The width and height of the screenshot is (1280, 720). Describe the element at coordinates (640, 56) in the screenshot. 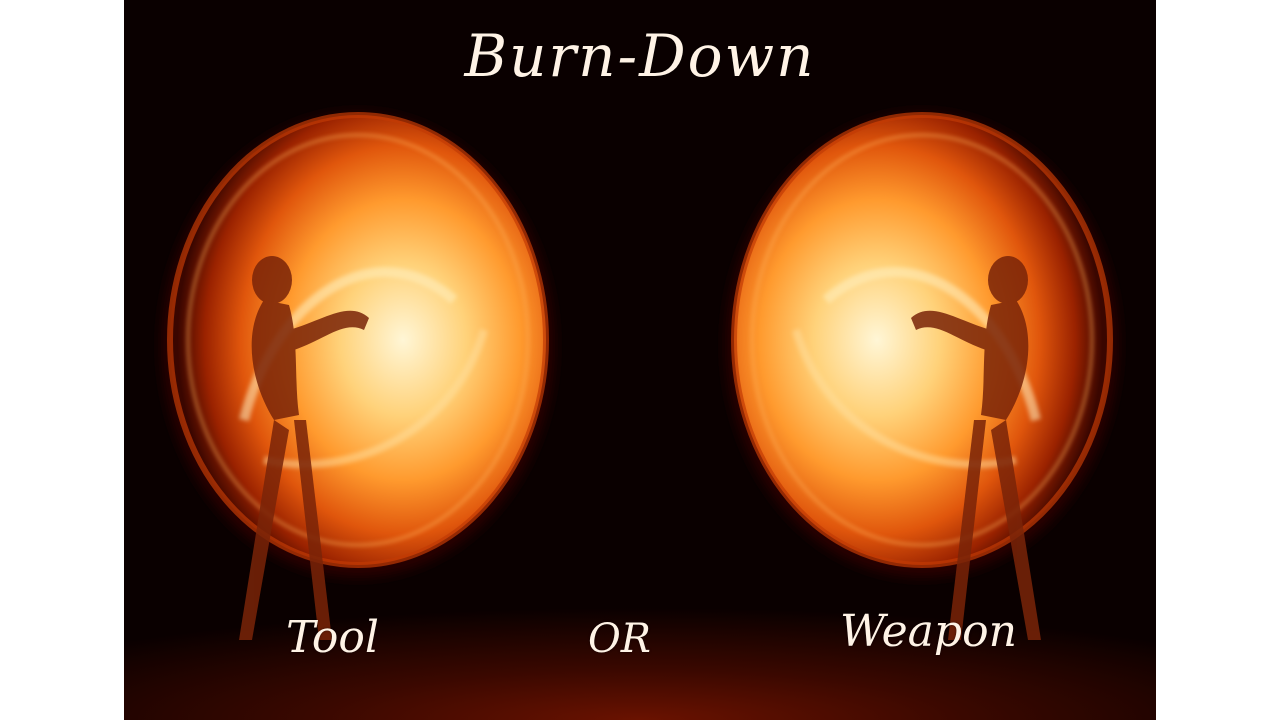

I see `title-text: Burn-Down` at that location.